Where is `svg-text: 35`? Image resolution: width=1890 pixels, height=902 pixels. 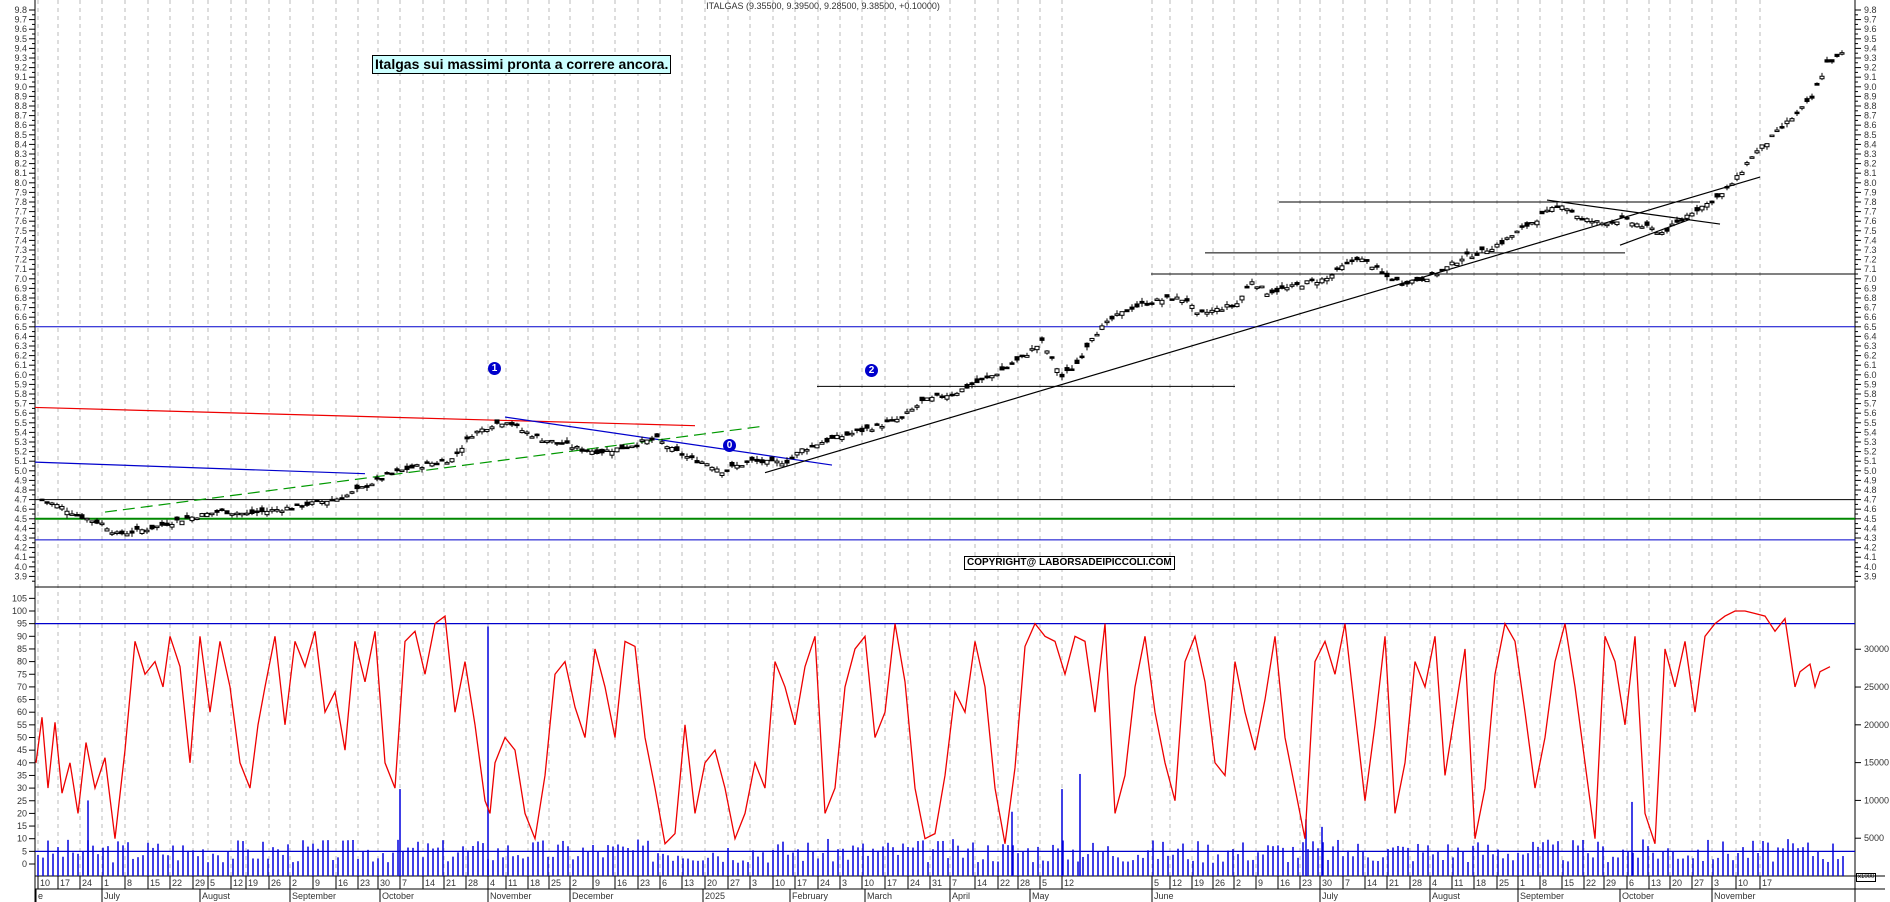
svg-text: 35 is located at coordinates (22, 775).